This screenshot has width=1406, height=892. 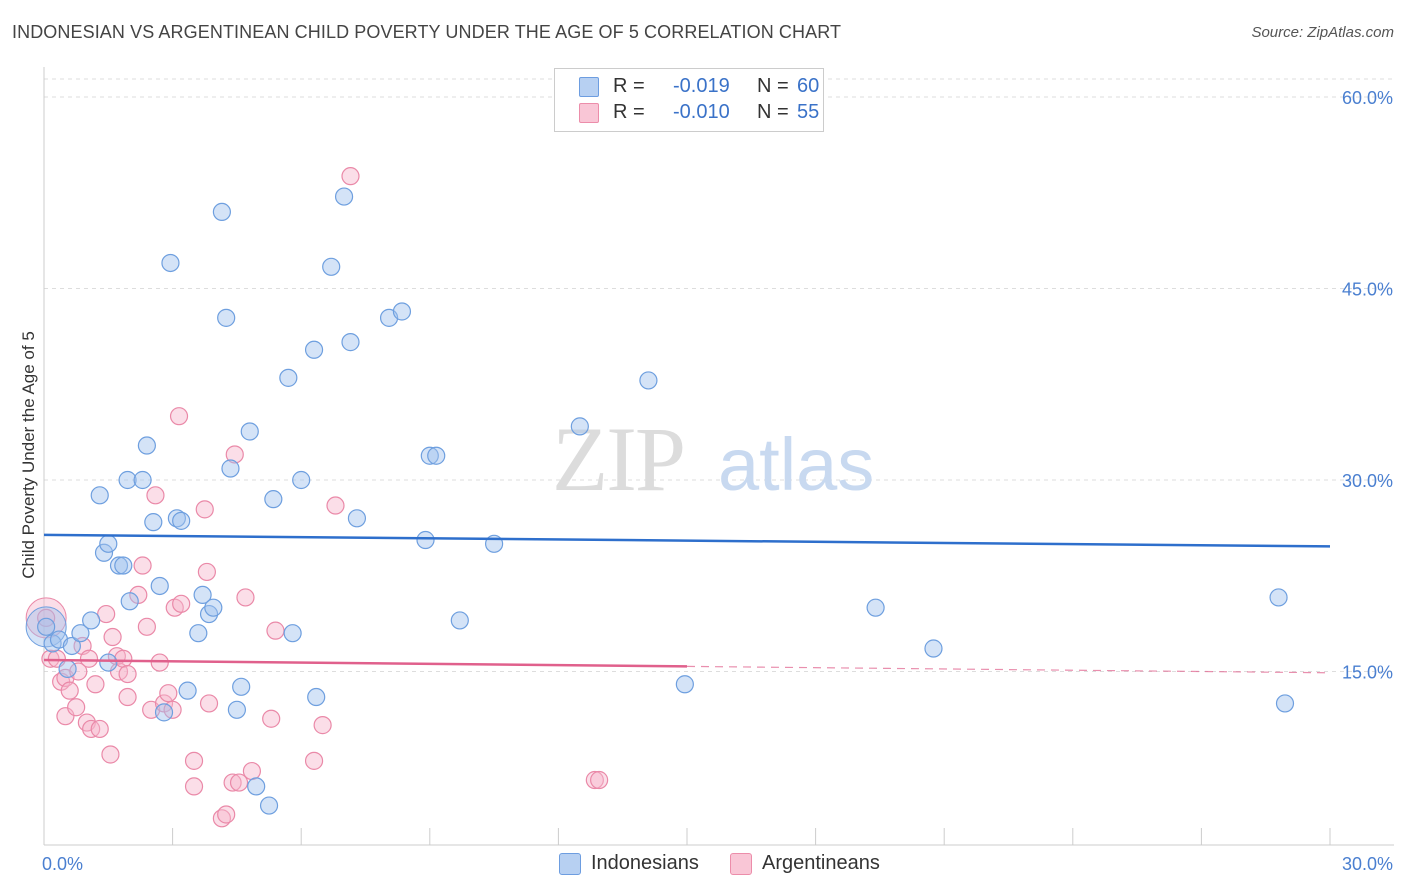 What do you see at coordinates (62, 864) in the screenshot?
I see `x-tick-label: 0.0%` at bounding box center [62, 864].